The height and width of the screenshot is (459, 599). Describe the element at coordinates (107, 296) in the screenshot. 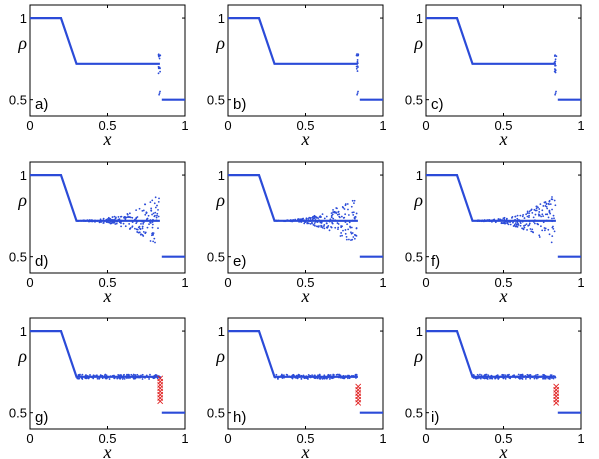

I see `x-axis-label: x` at that location.